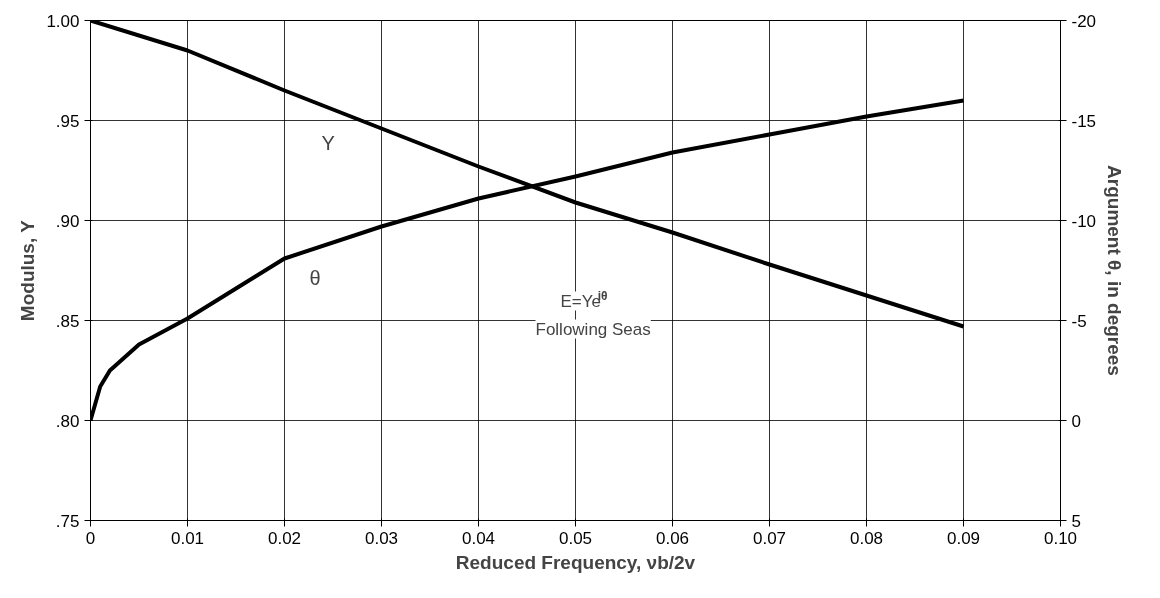 The height and width of the screenshot is (598, 1160). I want to click on y-tick-label: 1.00, so click(63, 21).